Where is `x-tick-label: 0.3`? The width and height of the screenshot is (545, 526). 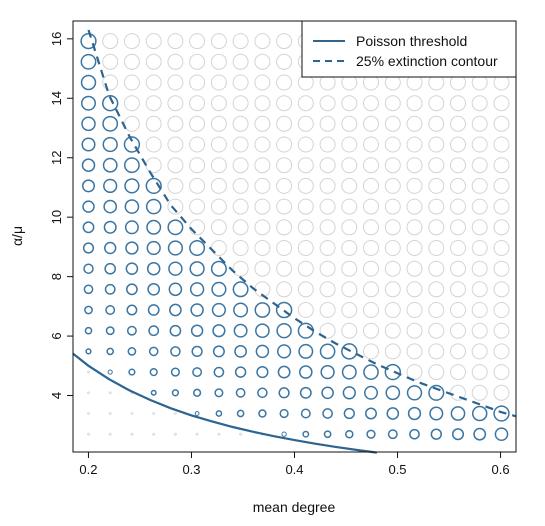
x-tick-label: 0.3 is located at coordinates (191, 469).